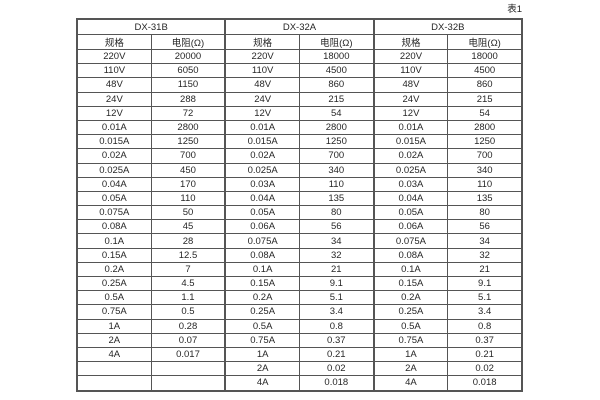 The image size is (600, 400). Describe the element at coordinates (262, 283) in the screenshot. I see `spec-cell: 0.15A` at that location.